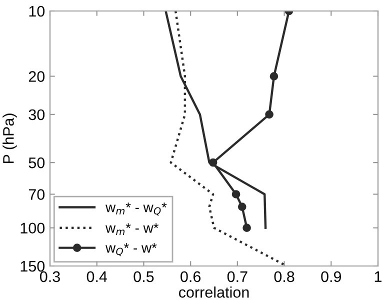 The width and height of the screenshot is (383, 301). Describe the element at coordinates (36, 194) in the screenshot. I see `y-tick-label: 70` at that location.